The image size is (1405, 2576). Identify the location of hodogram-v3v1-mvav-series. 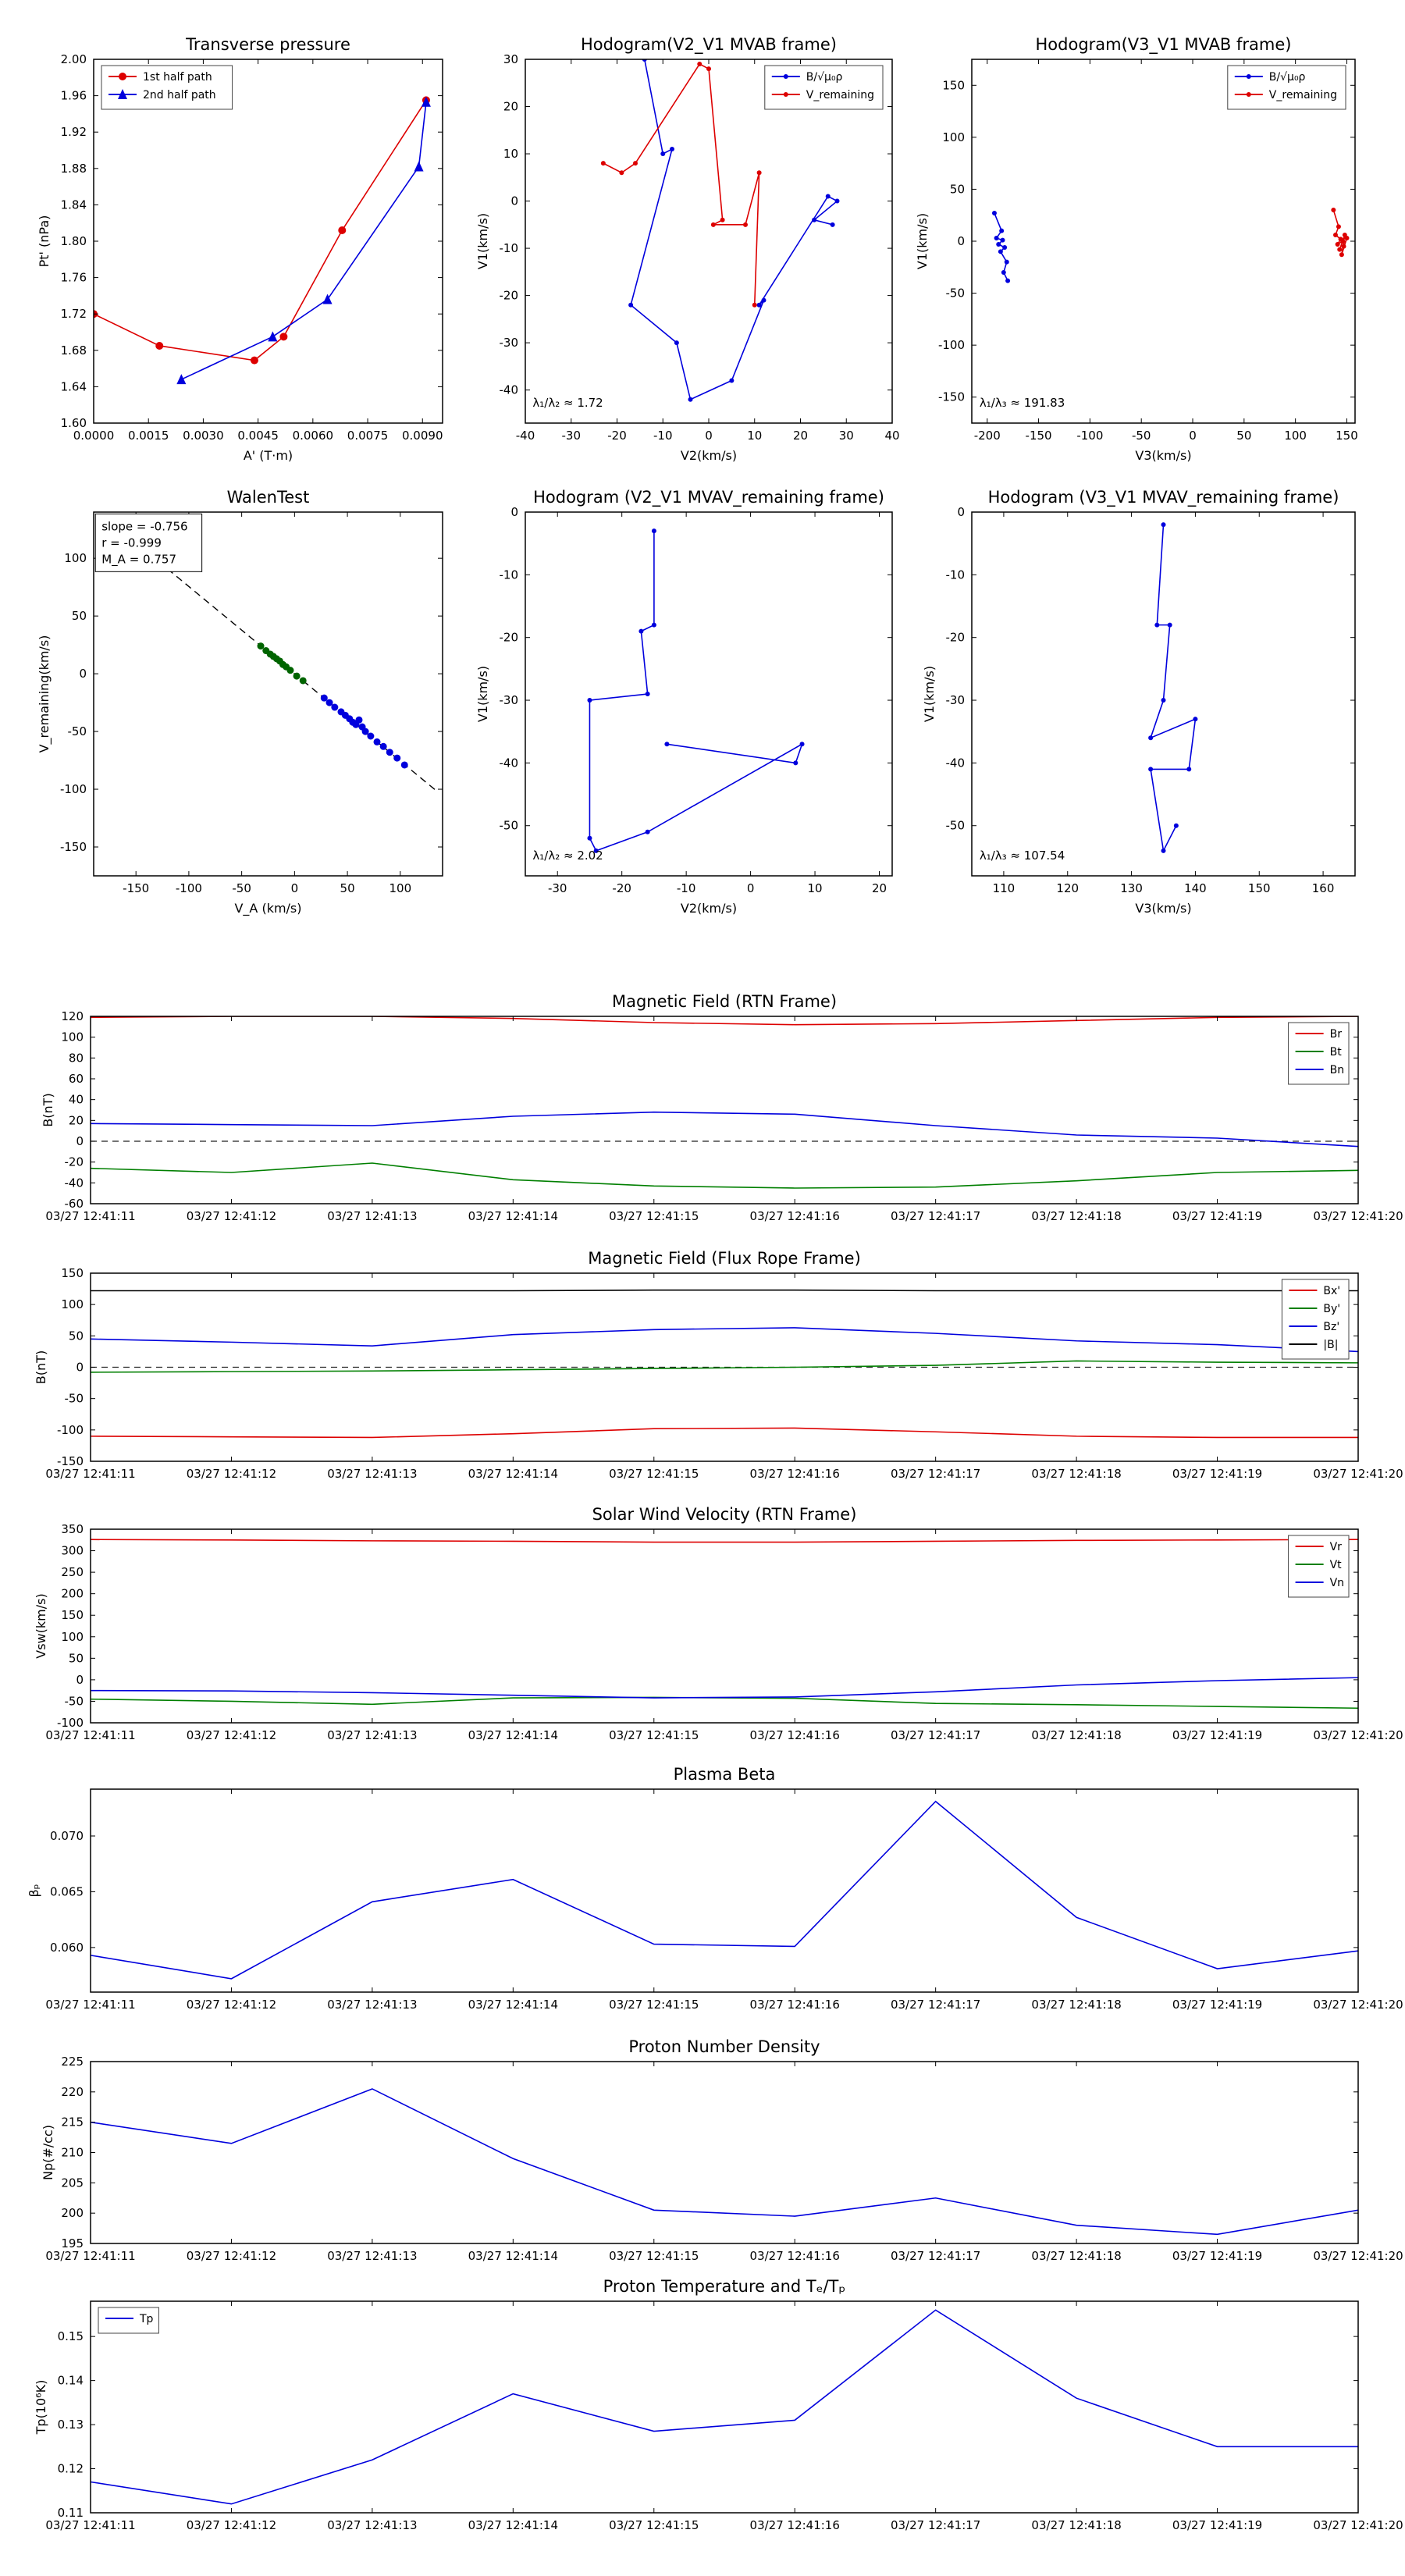
(1173, 687).